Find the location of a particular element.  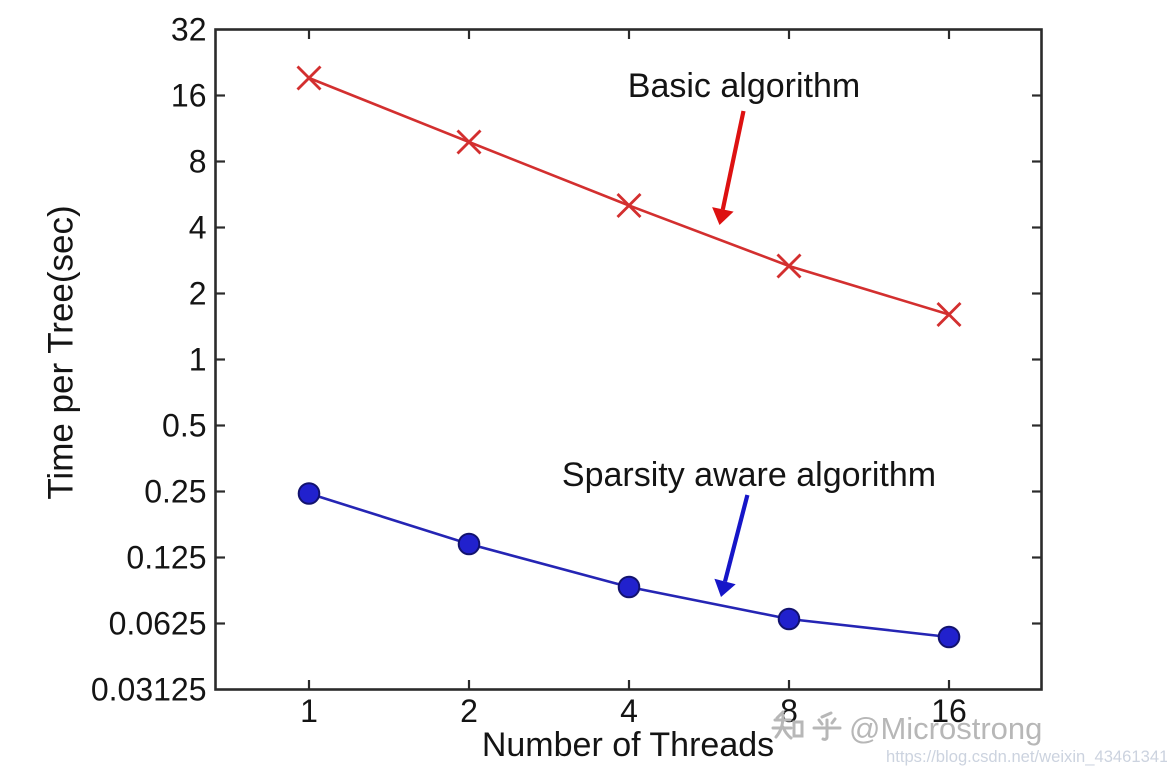

svg-text: @Microstrong is located at coordinates (945, 728).